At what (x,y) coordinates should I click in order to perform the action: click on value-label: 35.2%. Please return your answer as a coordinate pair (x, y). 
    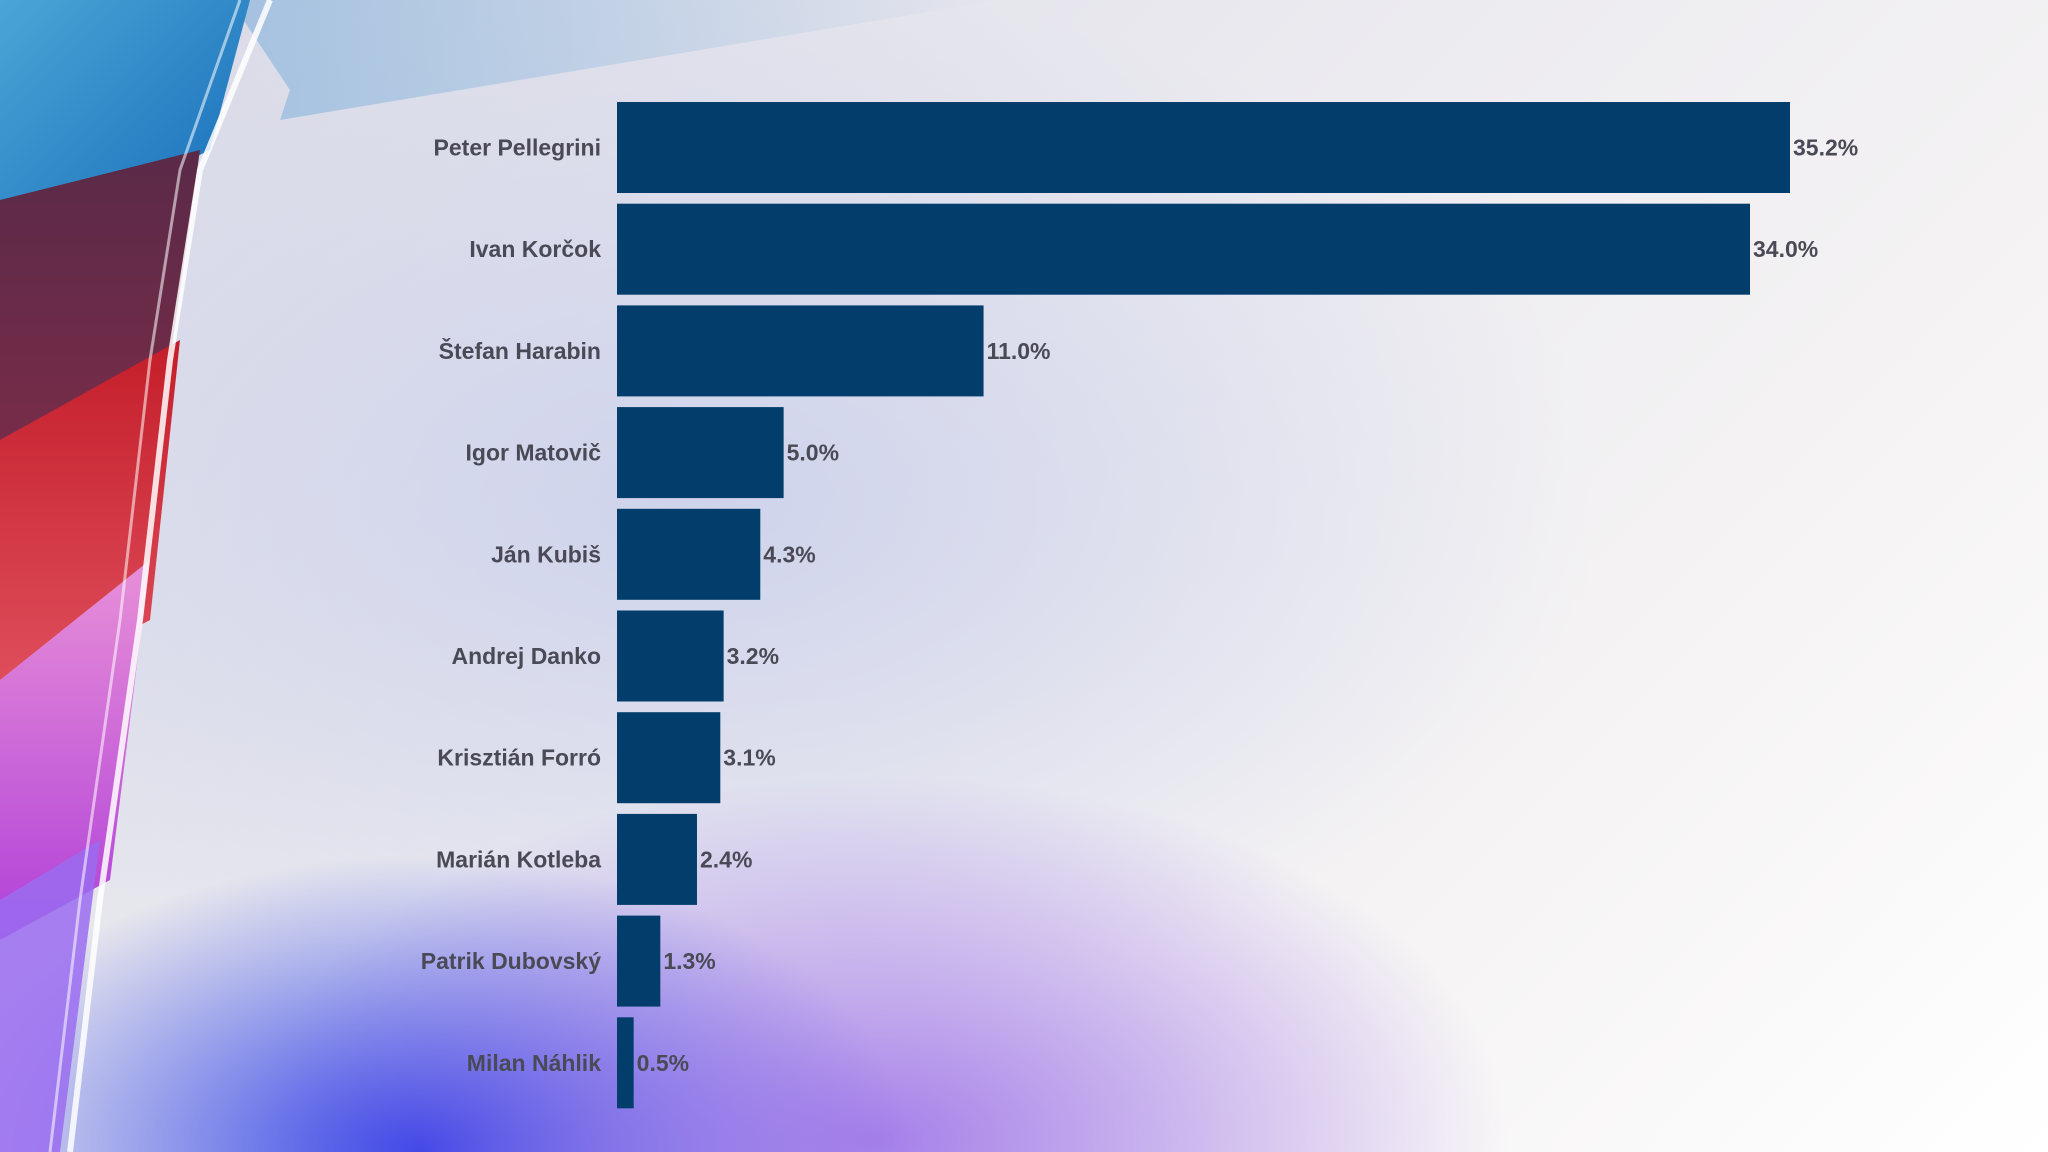
    Looking at the image, I should click on (1825, 148).